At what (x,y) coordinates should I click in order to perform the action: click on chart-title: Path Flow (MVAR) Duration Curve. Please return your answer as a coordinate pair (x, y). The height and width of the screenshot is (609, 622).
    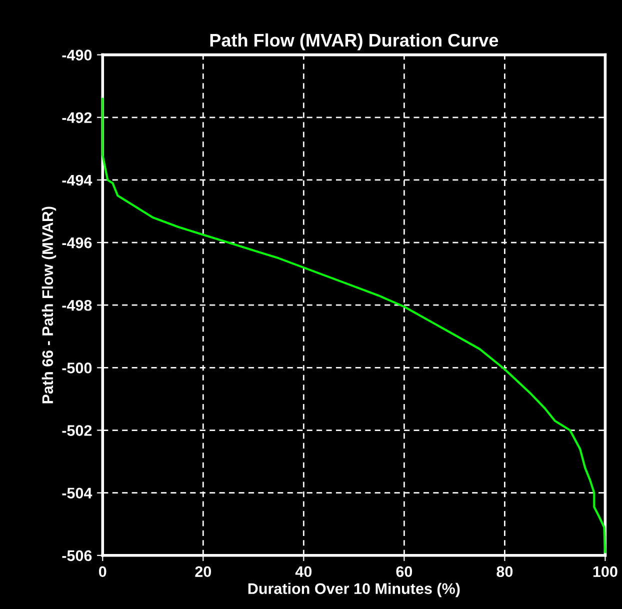
    Looking at the image, I should click on (354, 41).